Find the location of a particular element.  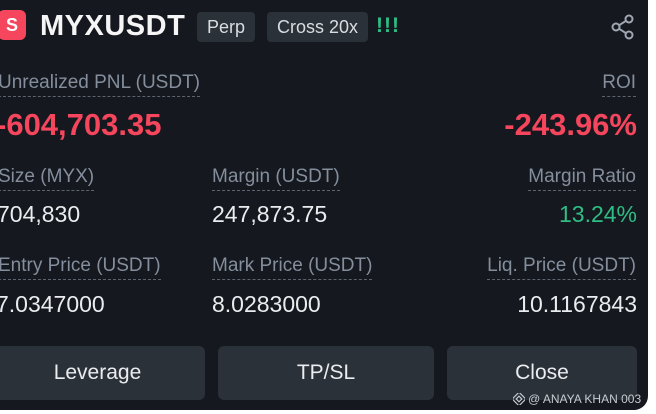

margin-mode-tag: Cross 20x is located at coordinates (318, 27).